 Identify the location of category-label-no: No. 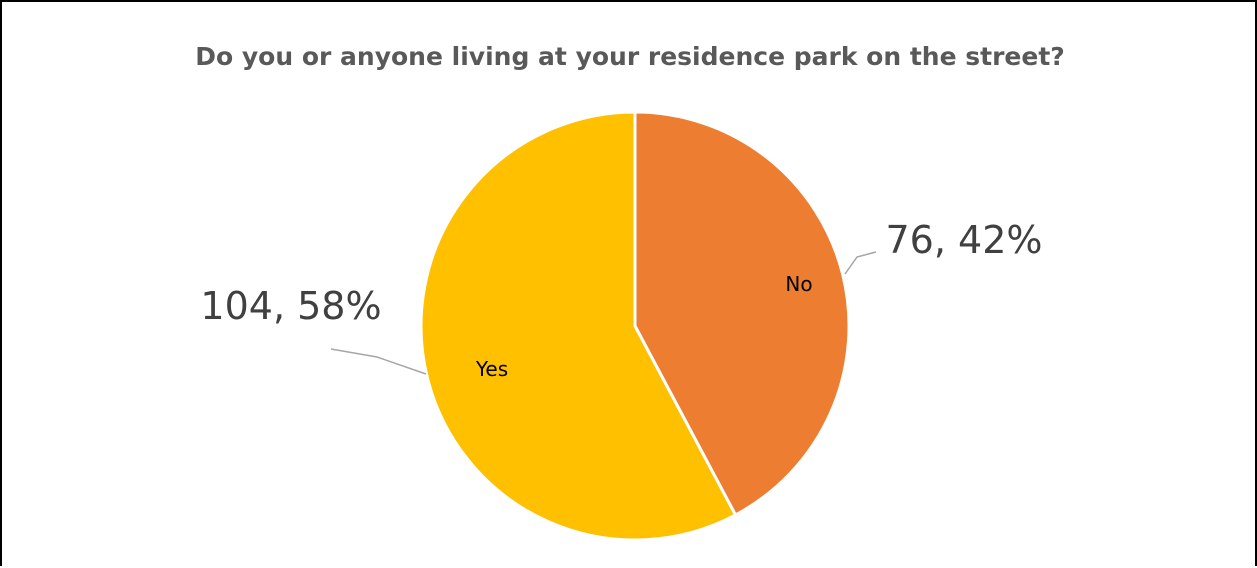
(798, 284).